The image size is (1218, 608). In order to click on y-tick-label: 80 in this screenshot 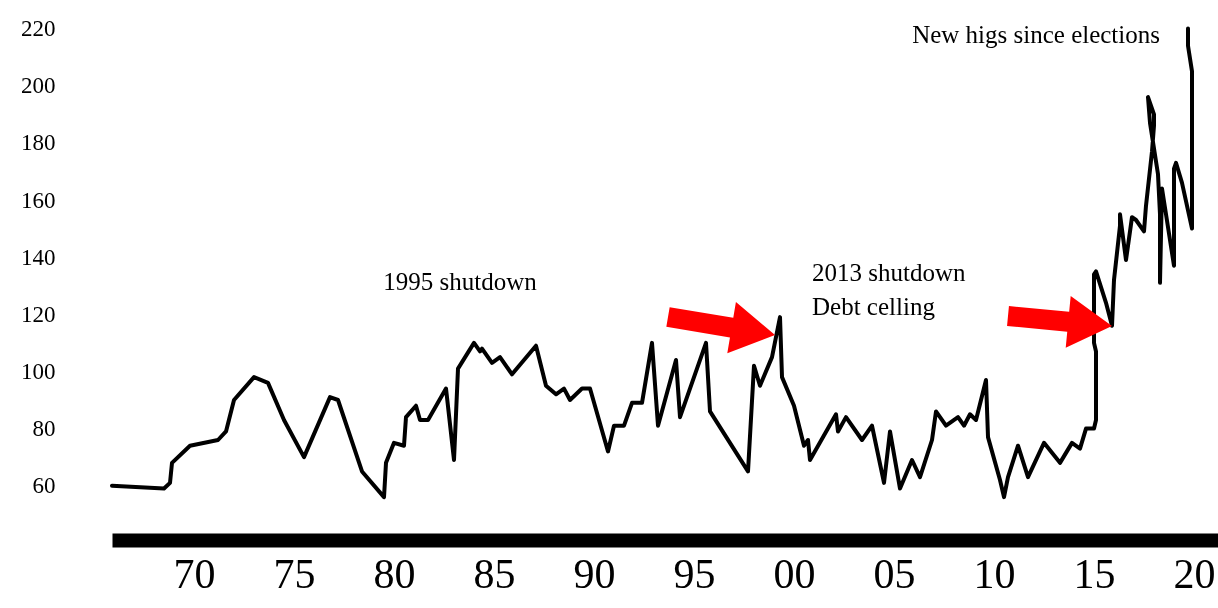, I will do `click(44, 429)`.